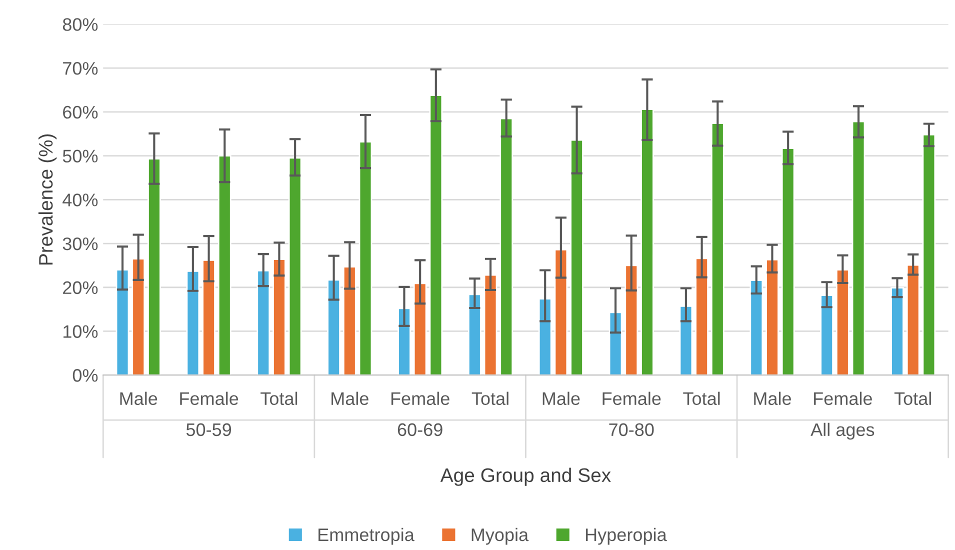 The image size is (955, 550). I want to click on y-tick-label: 70%, so click(80, 68).